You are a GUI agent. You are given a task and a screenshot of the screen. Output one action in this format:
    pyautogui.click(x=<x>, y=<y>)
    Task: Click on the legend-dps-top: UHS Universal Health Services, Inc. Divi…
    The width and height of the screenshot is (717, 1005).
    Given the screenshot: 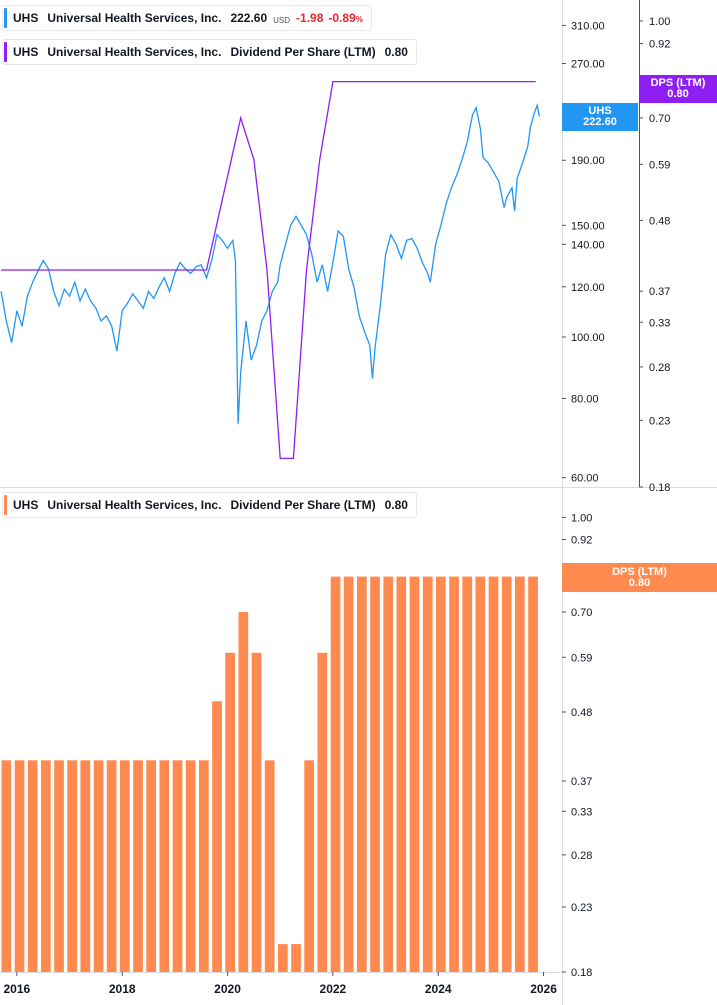 What is the action you would take?
    pyautogui.click(x=209, y=52)
    